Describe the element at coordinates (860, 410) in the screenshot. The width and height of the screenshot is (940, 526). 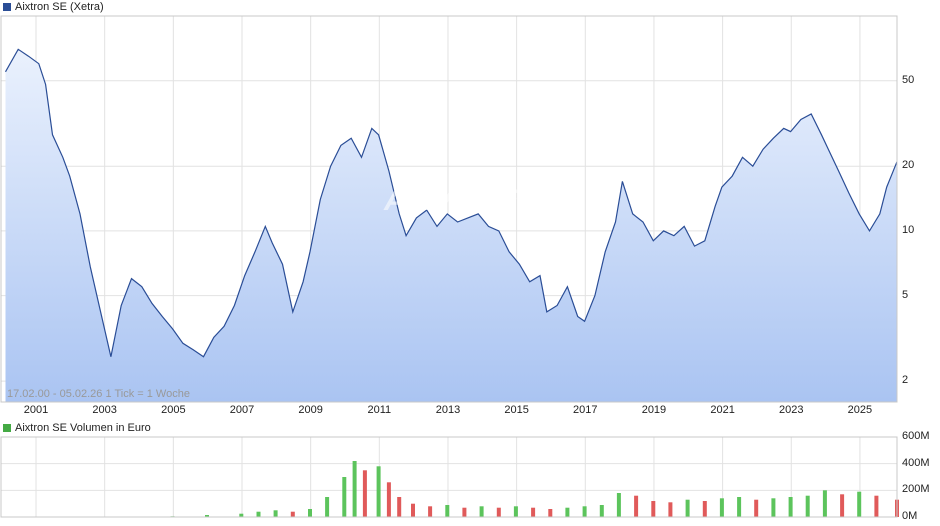
I see `x-tick-label: 2025` at that location.